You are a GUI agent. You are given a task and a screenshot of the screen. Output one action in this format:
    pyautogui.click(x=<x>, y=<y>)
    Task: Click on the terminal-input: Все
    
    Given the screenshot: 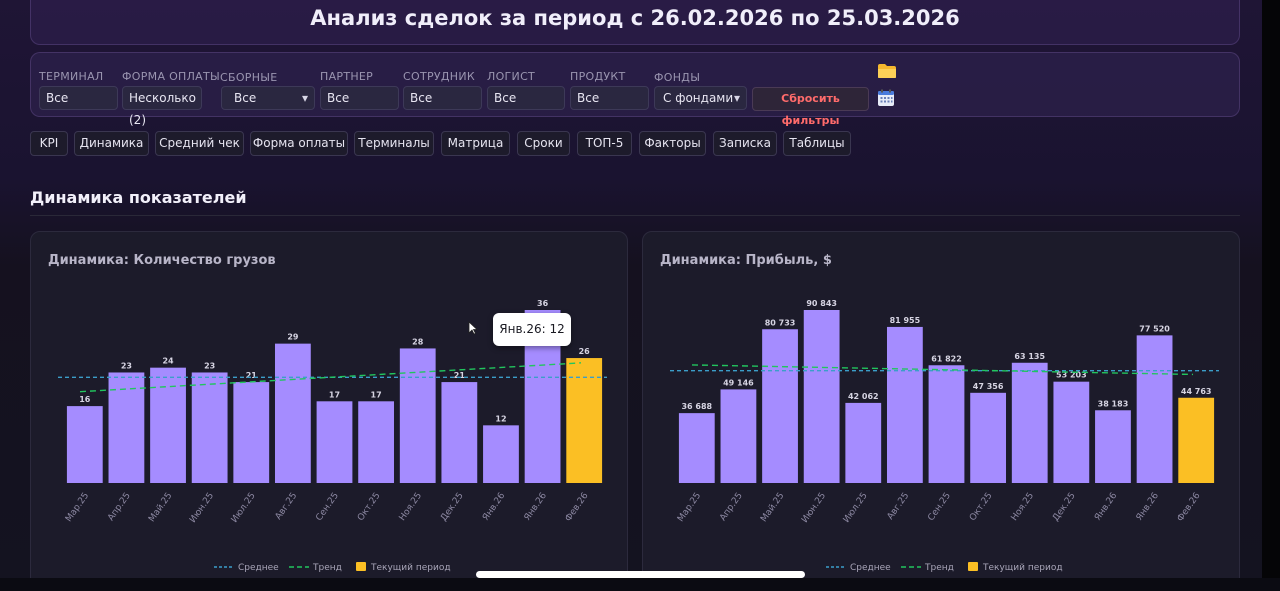 What is the action you would take?
    pyautogui.click(x=78, y=98)
    